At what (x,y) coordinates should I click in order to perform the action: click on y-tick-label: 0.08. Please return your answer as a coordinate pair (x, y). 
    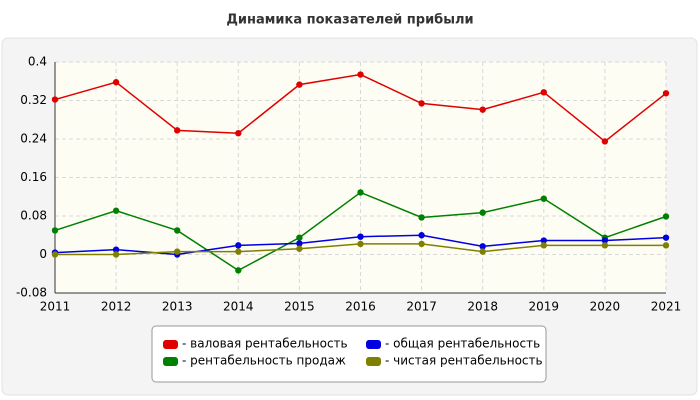
    Looking at the image, I should click on (33, 216).